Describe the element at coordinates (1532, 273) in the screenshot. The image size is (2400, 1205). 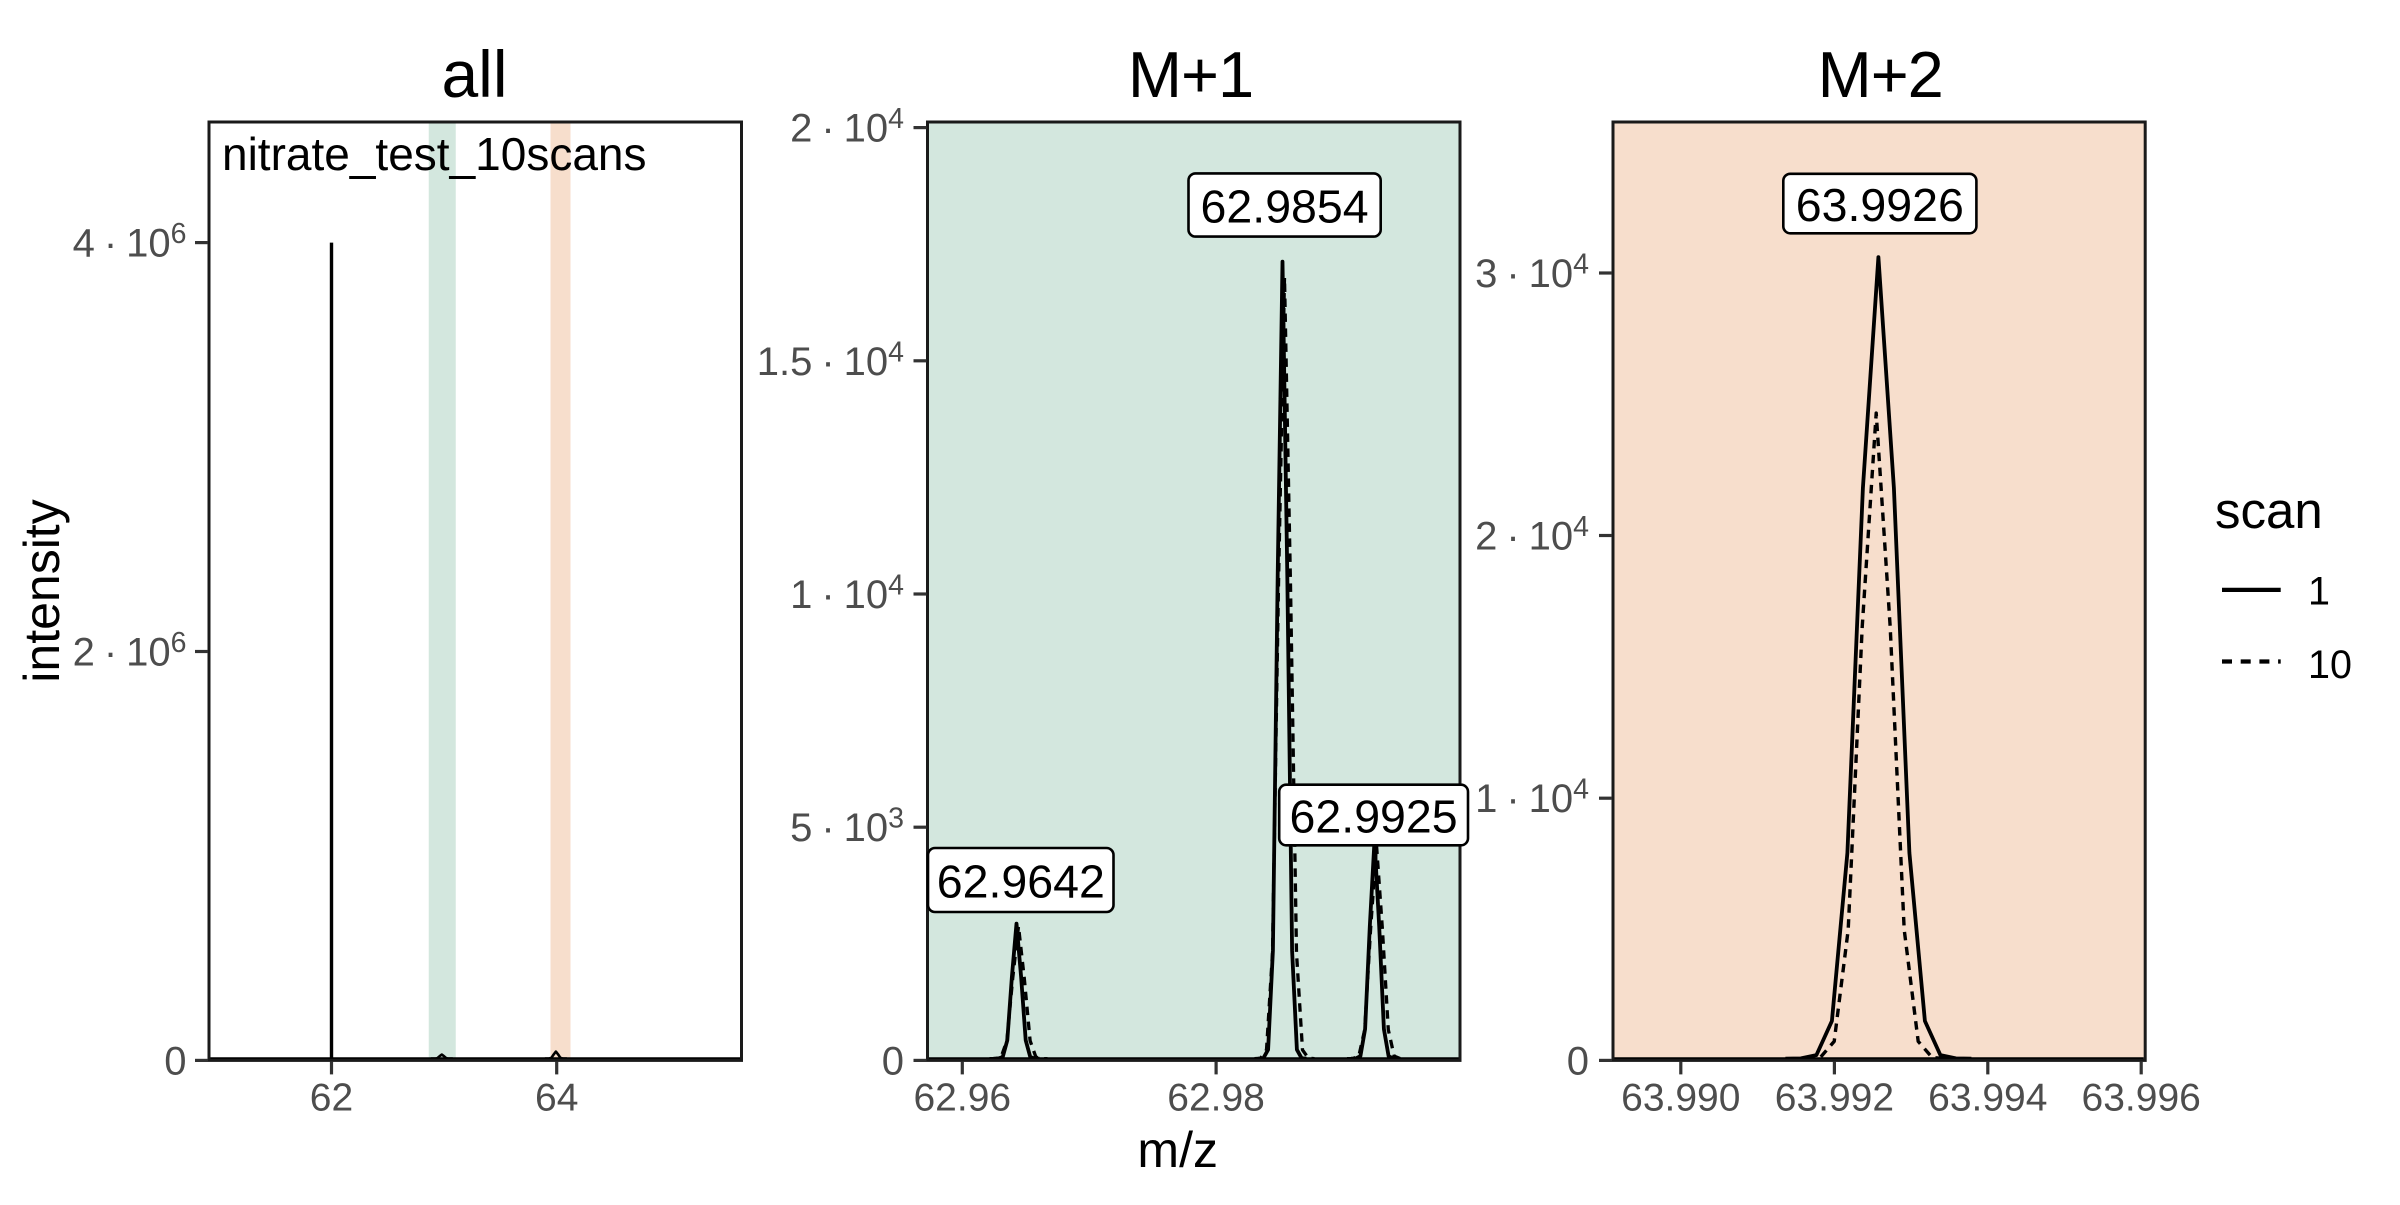
I see `svg-text:3·104: 3 · 10⁴` at that location.